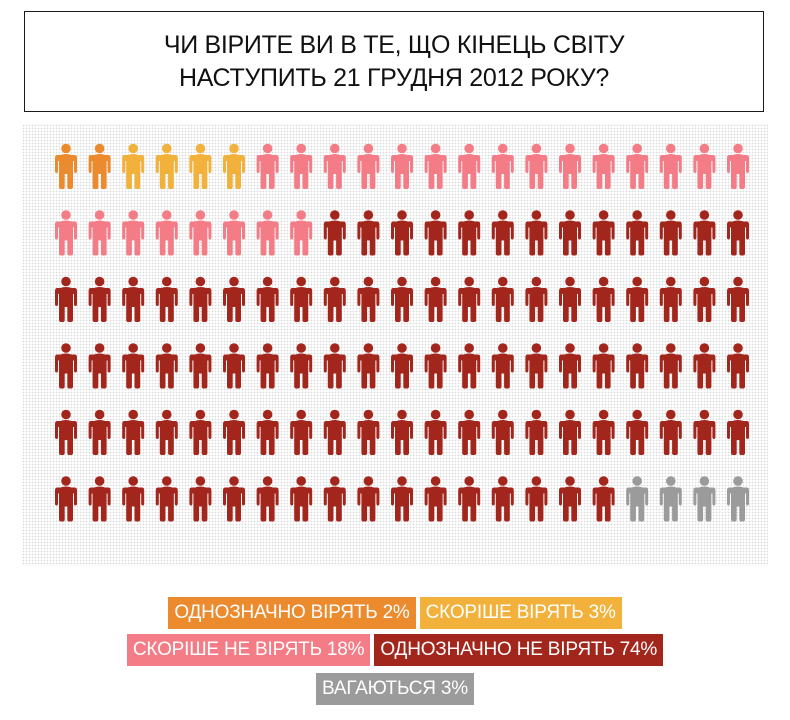 The width and height of the screenshot is (790, 720). I want to click on legend-hesitant: ВАГАЮТЬСЯ 3%, so click(395, 689).